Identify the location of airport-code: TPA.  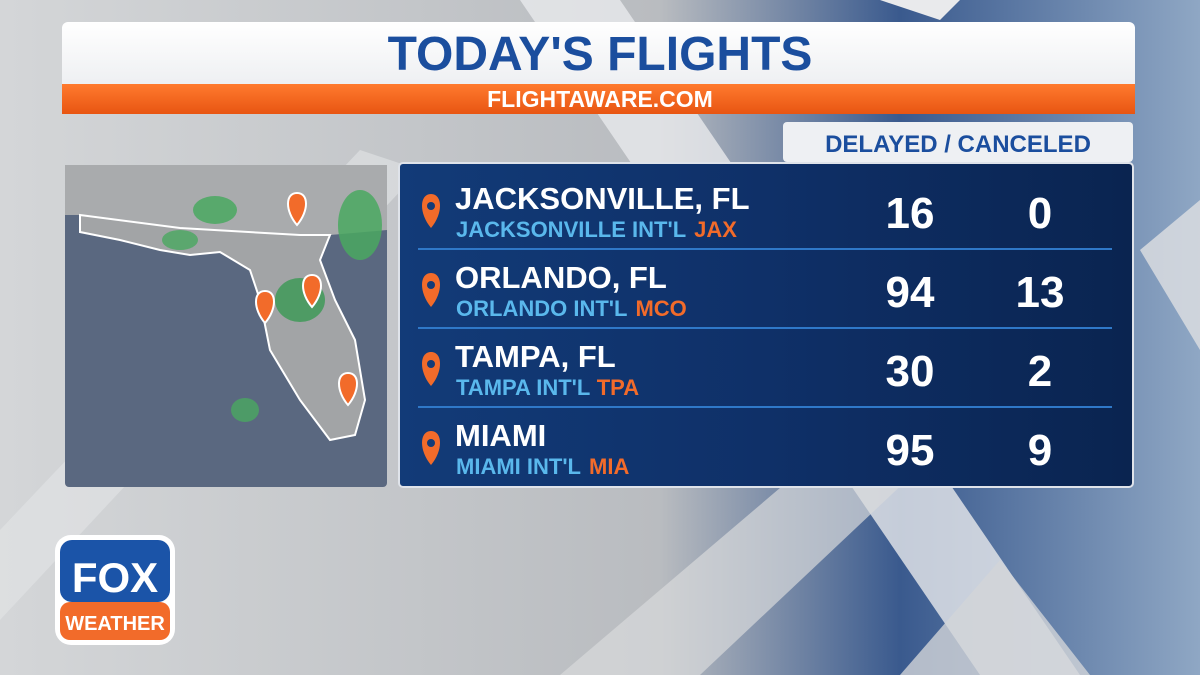
(618, 387).